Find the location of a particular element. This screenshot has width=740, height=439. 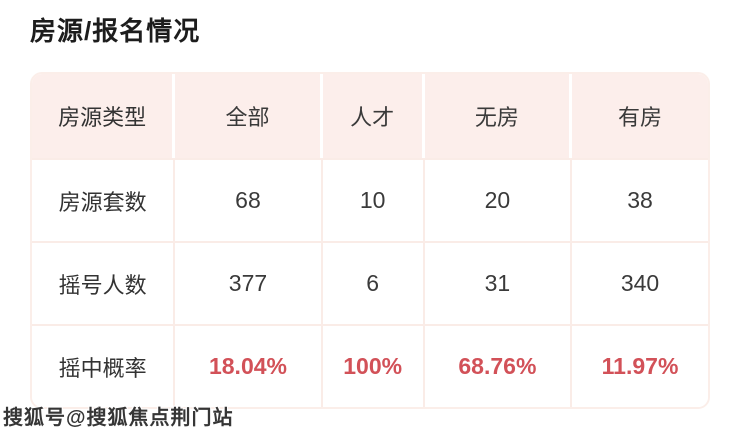

header-cell-no-house: 无房 is located at coordinates (498, 116).